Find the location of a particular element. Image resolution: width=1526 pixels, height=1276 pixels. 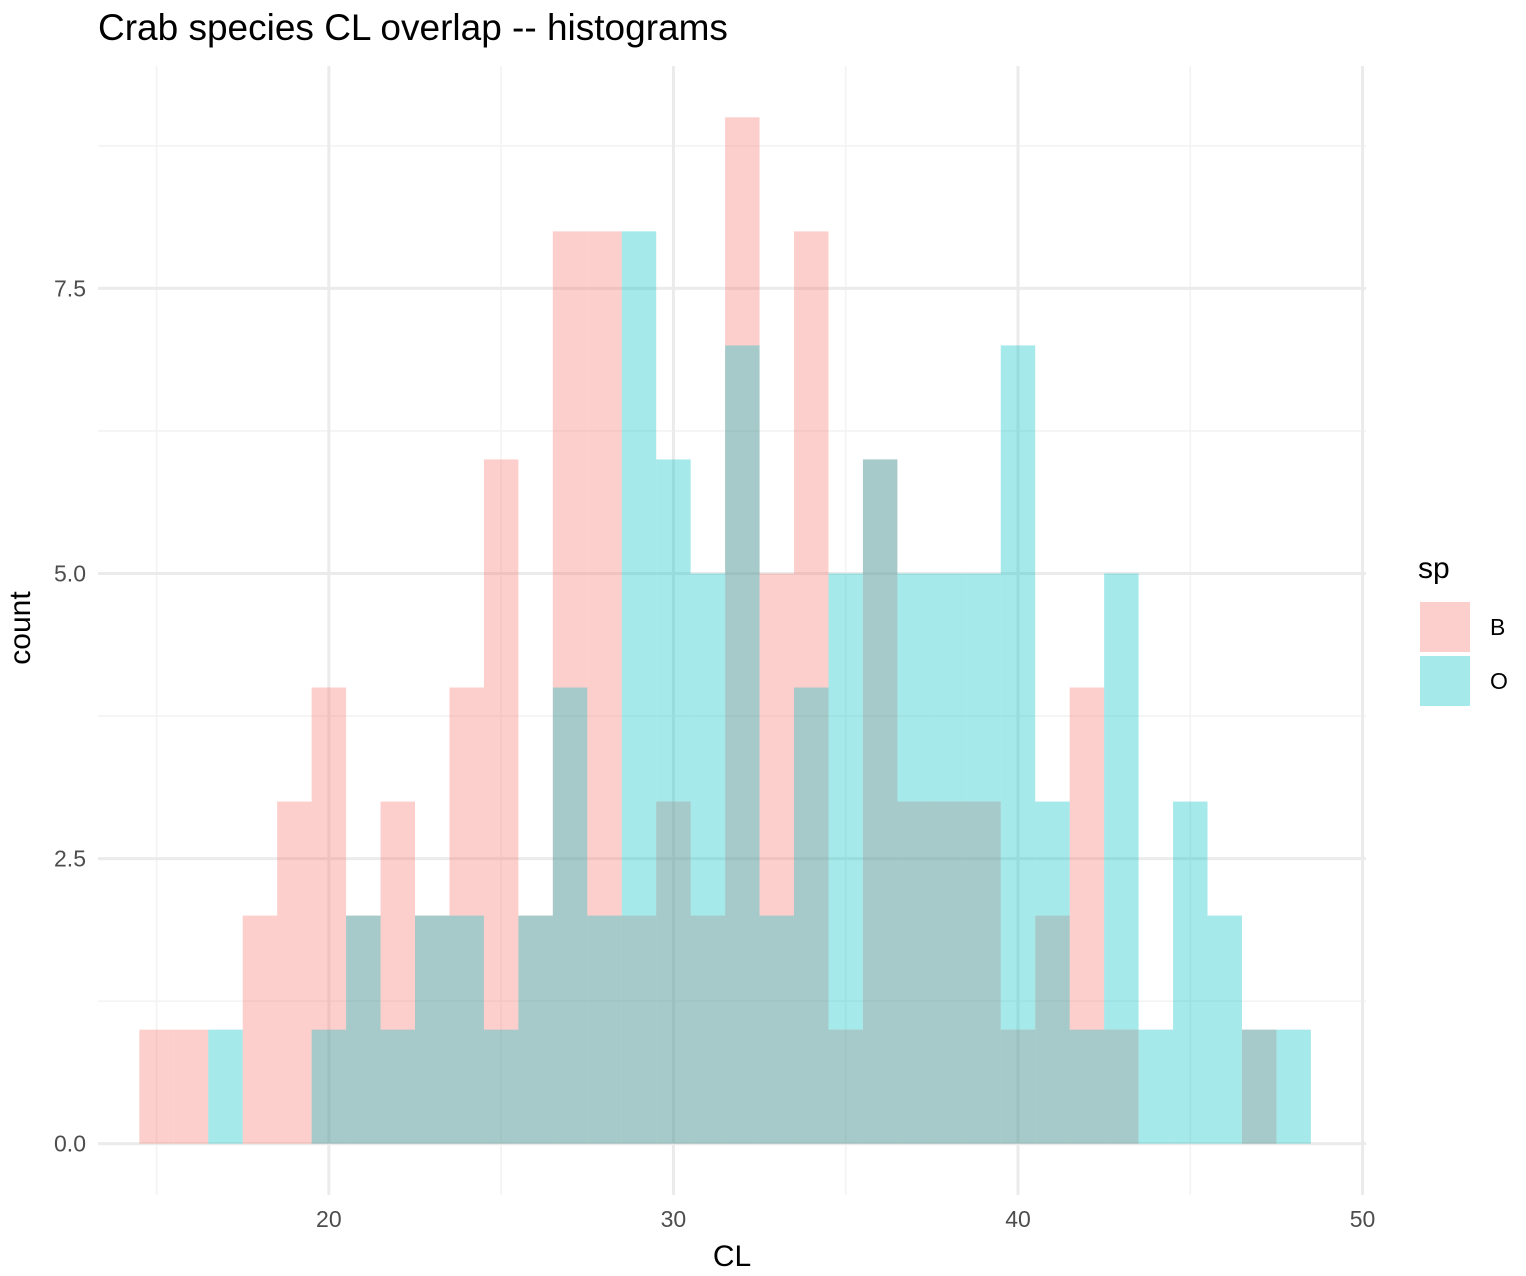

legend-label-O: O is located at coordinates (1499, 681).